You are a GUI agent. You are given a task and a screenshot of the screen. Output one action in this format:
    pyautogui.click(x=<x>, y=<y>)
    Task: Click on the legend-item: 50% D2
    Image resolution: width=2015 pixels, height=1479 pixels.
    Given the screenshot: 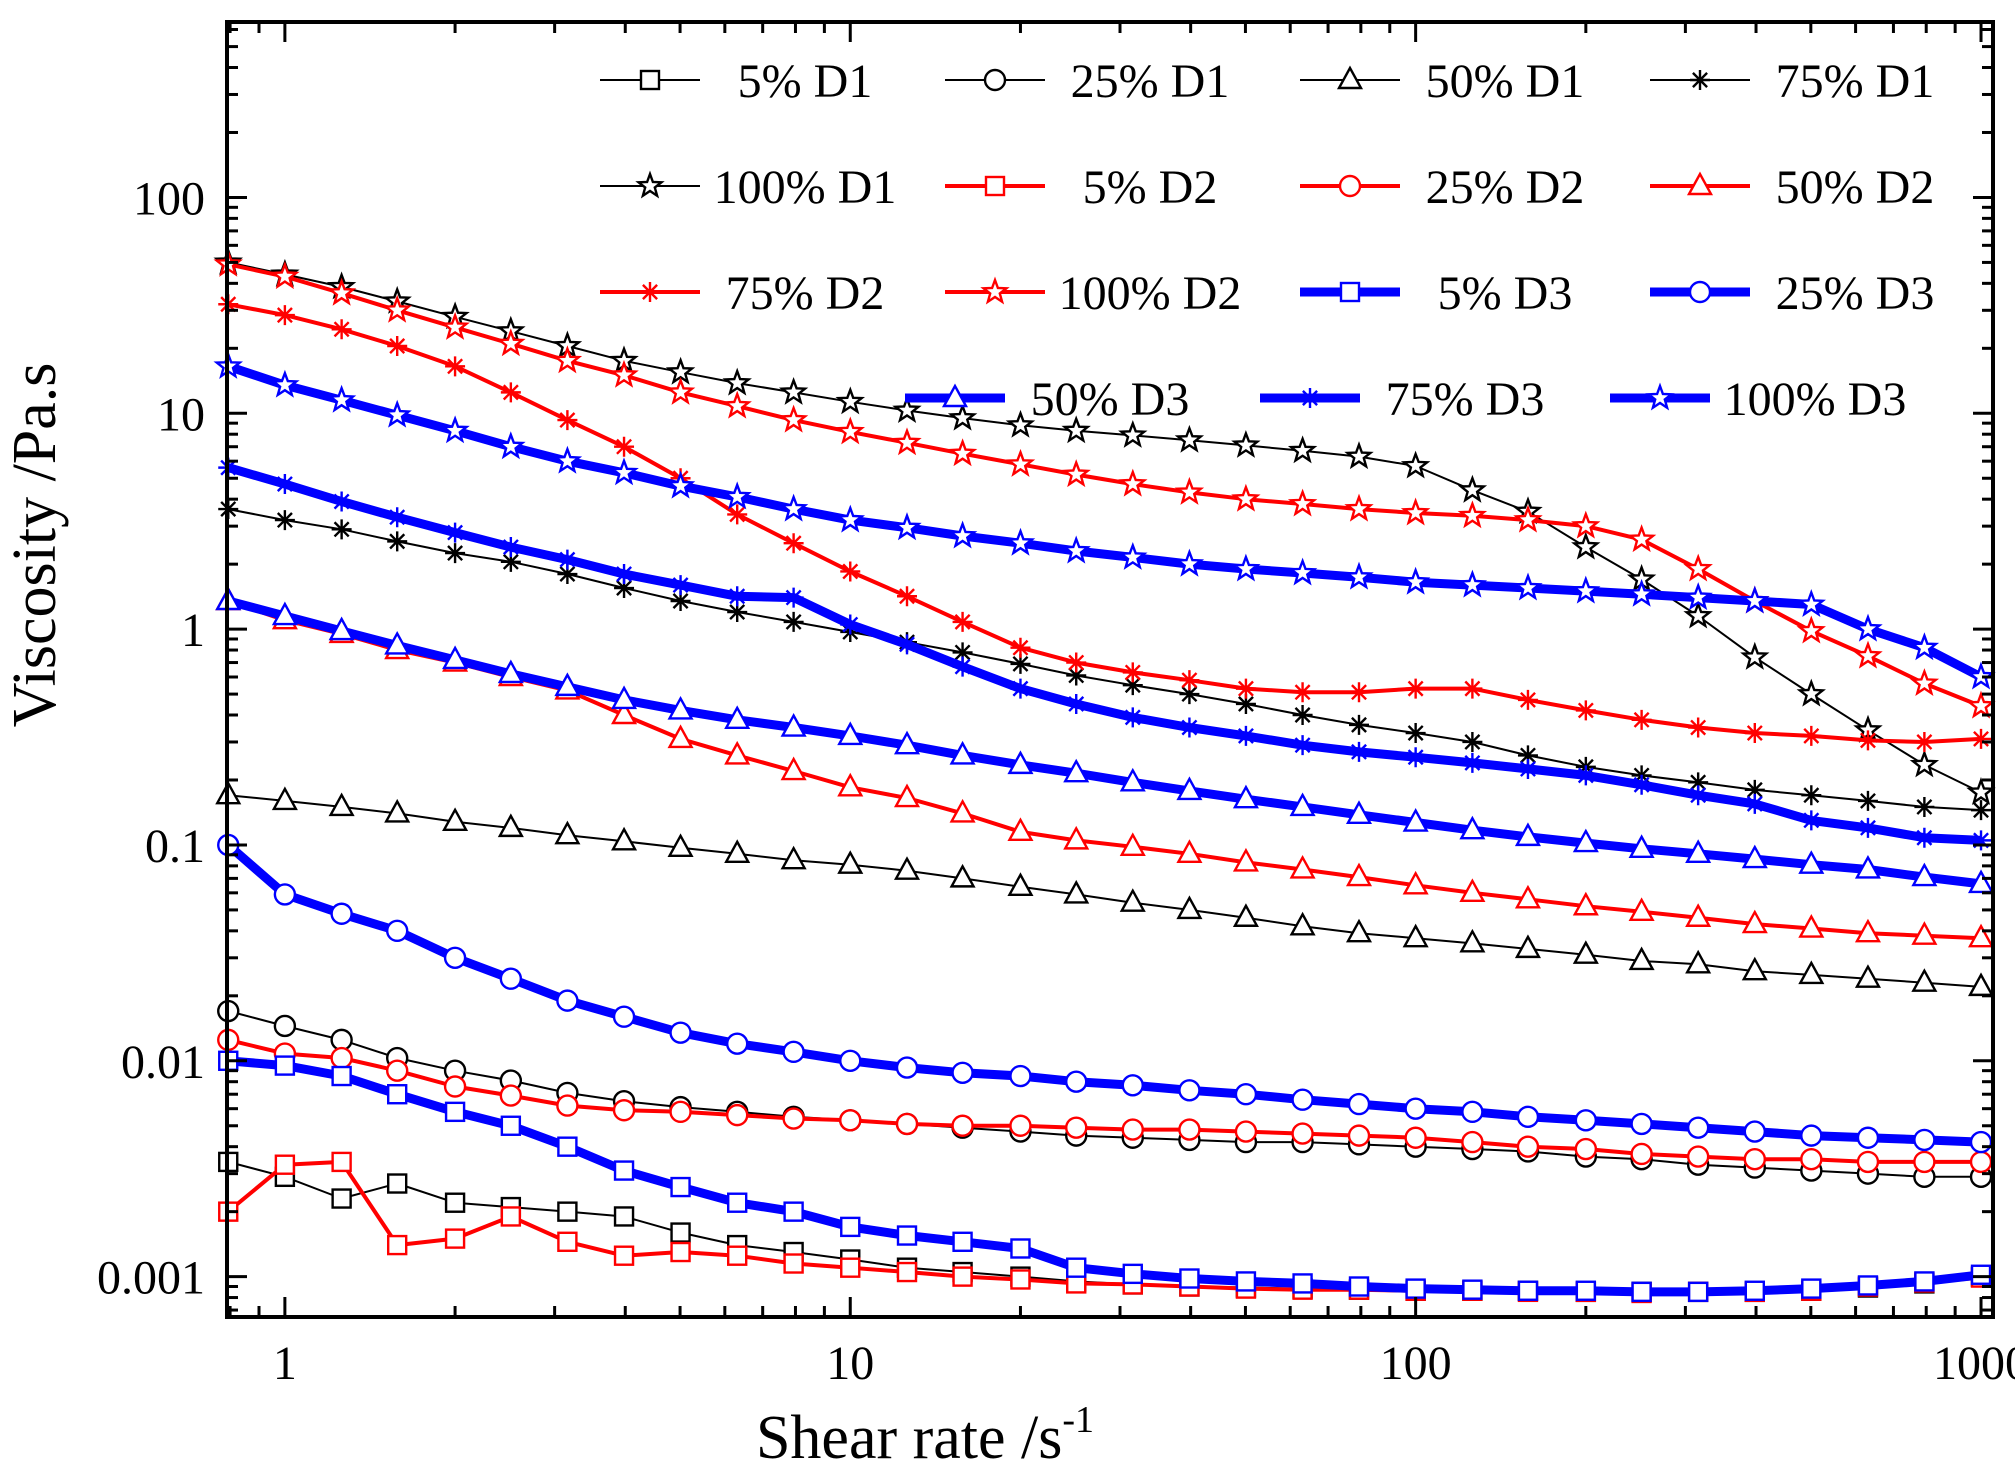 What is the action you would take?
    pyautogui.click(x=1792, y=187)
    